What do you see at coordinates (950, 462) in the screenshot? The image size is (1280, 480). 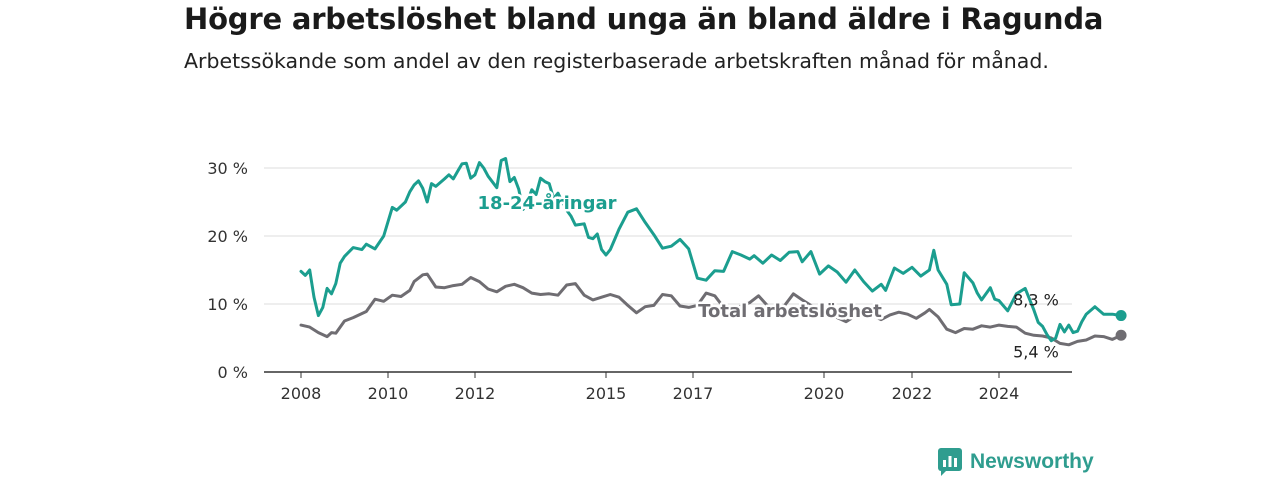 I see `newsworthy-logo-icon` at bounding box center [950, 462].